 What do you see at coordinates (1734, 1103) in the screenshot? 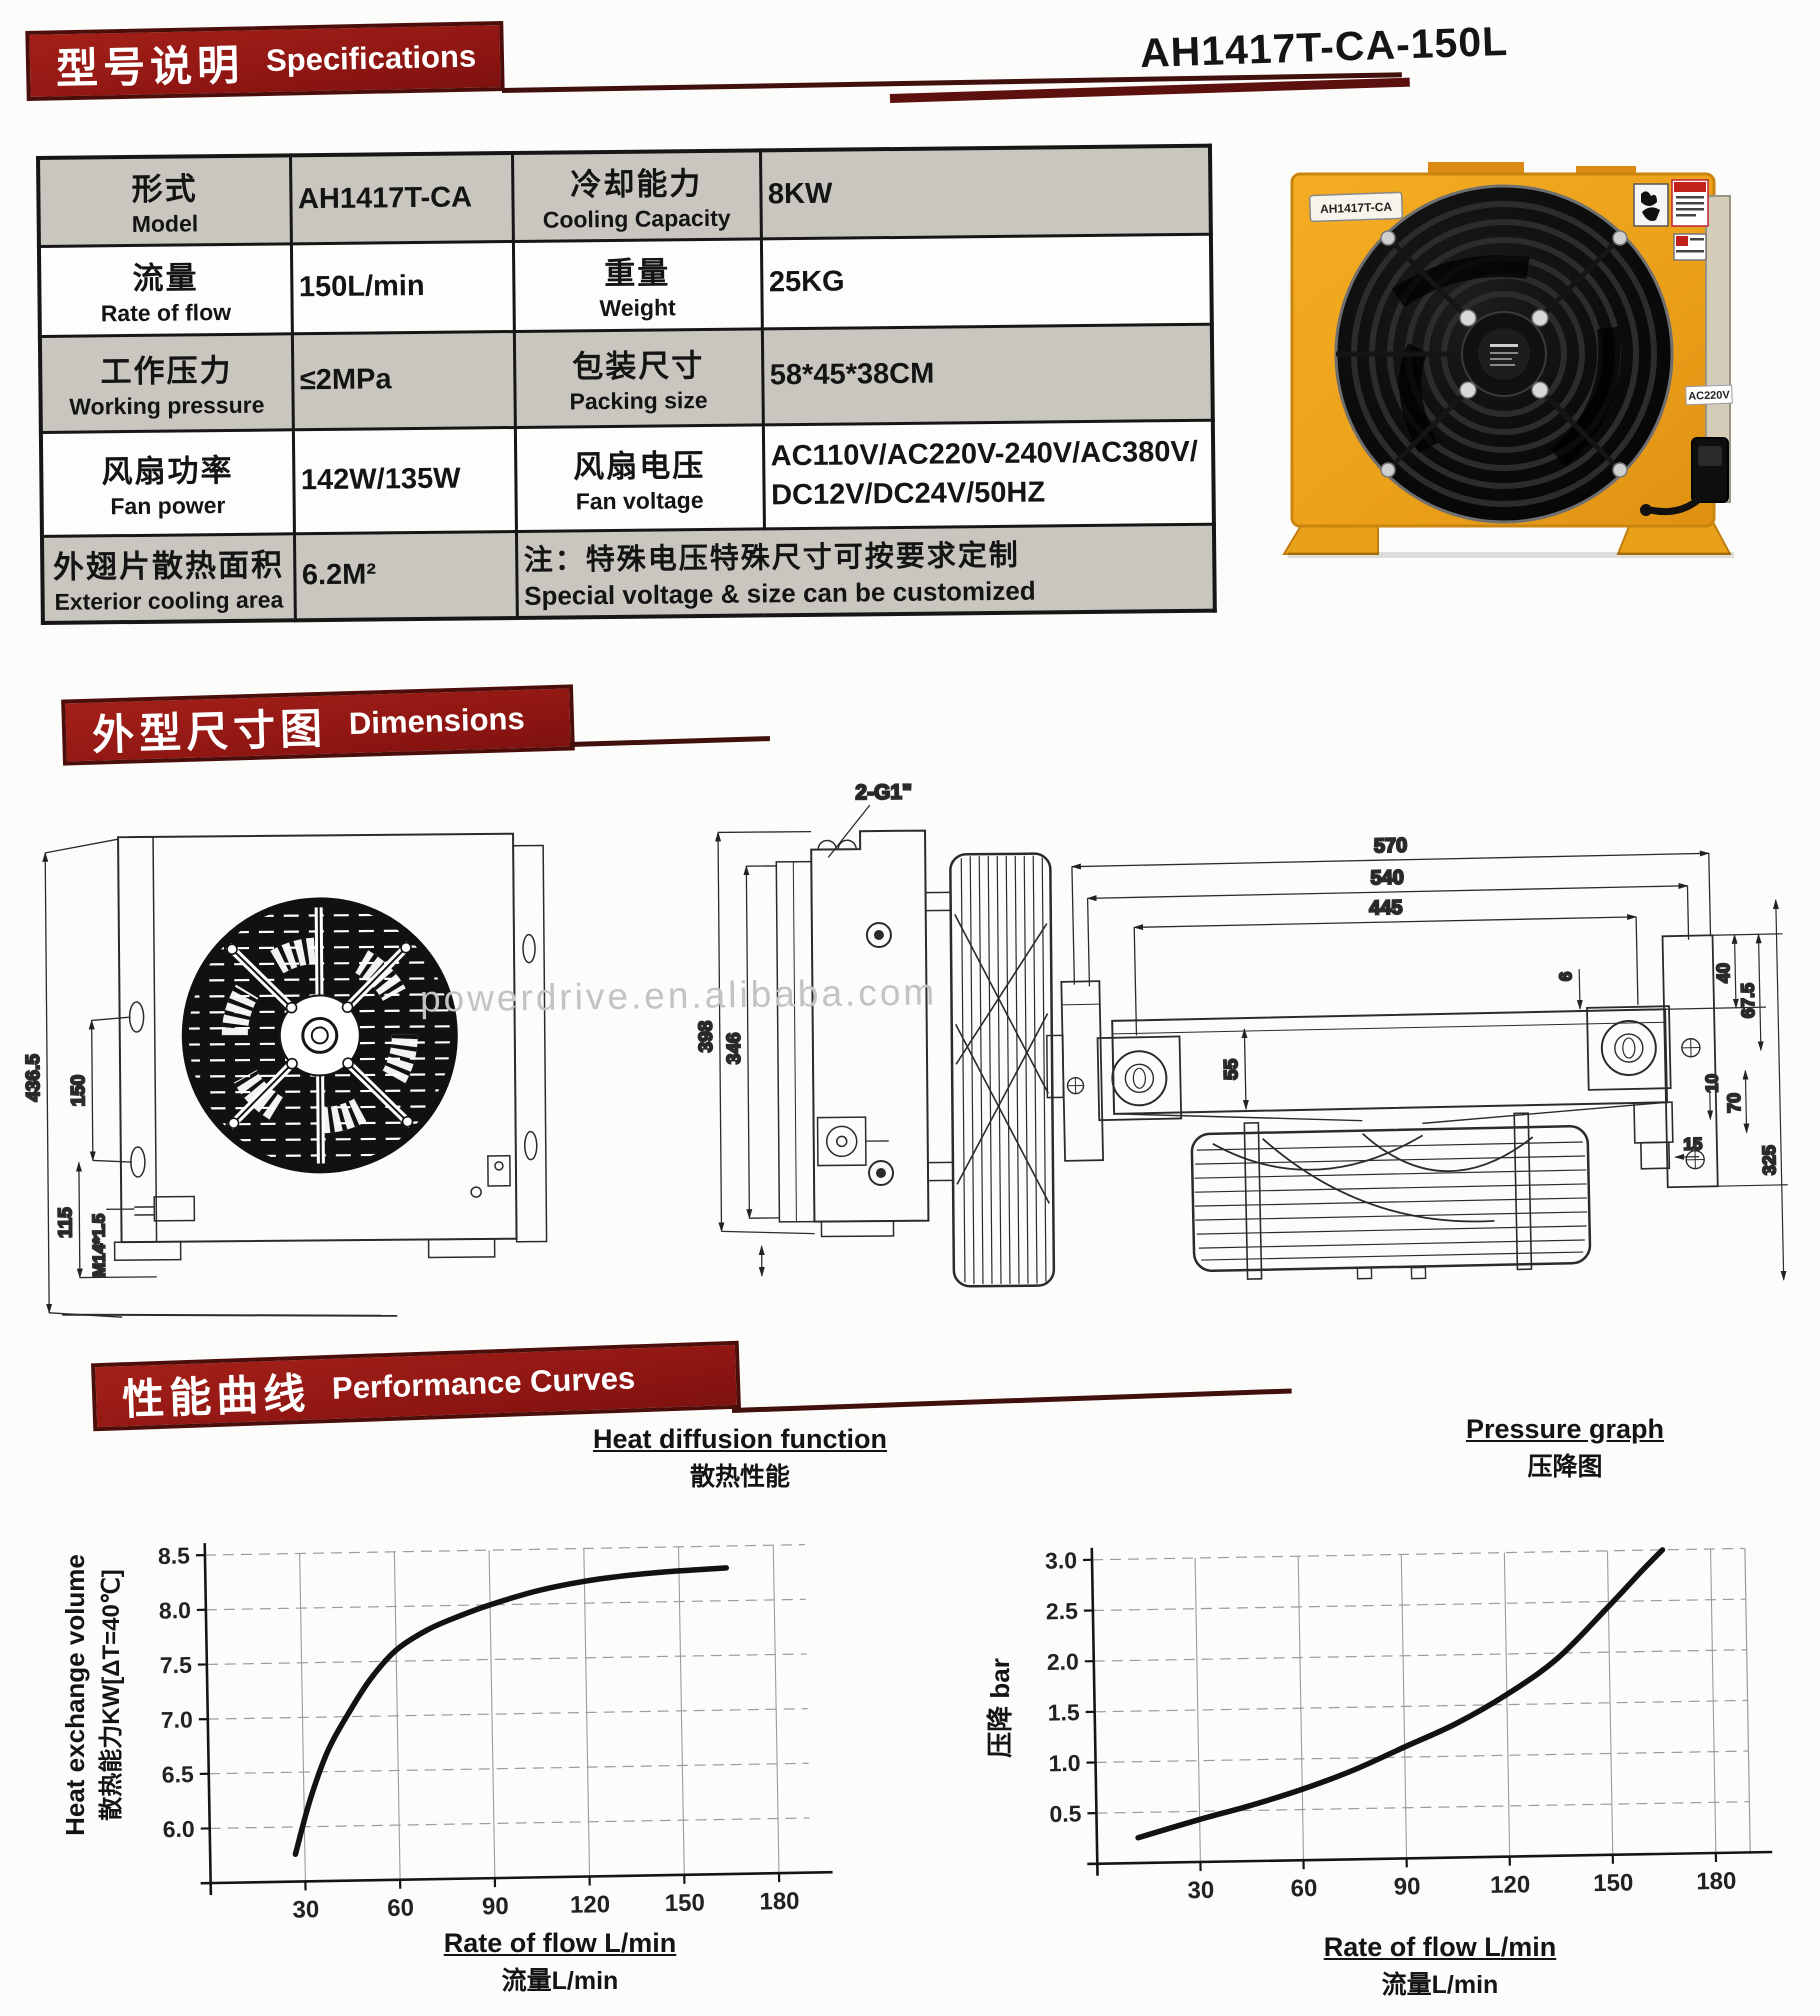
I see `svg-text: 70` at bounding box center [1734, 1103].